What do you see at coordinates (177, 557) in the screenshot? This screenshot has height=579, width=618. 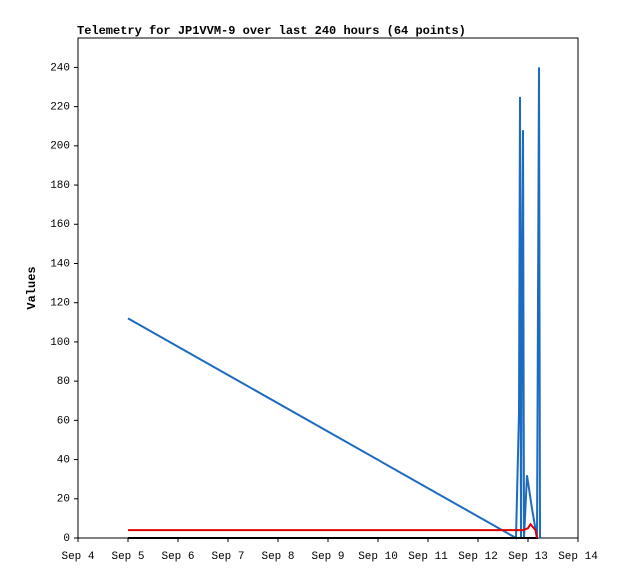 I see `x-tick-label: Sep 6` at bounding box center [177, 557].